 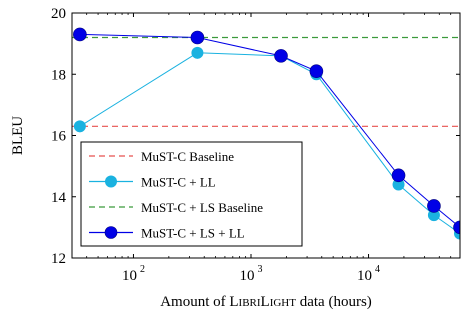 I want to click on x-axis-label-part: data (hours), so click(x=334, y=302).